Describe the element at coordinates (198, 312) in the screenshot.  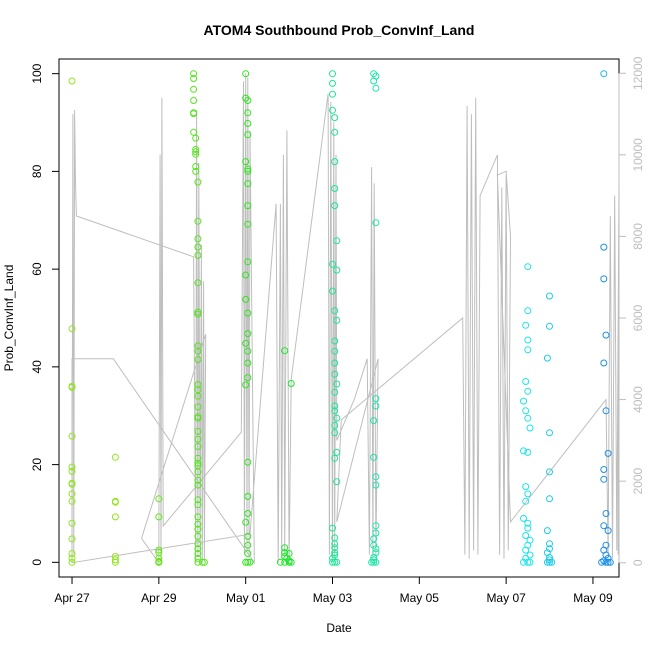
I see `data-point-s2-p19` at that location.